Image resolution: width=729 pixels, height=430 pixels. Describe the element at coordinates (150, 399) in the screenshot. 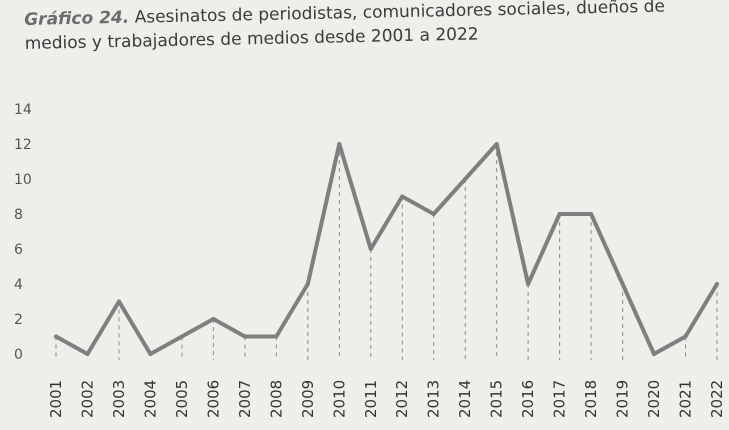

I see `x-tick-label: 2004` at that location.